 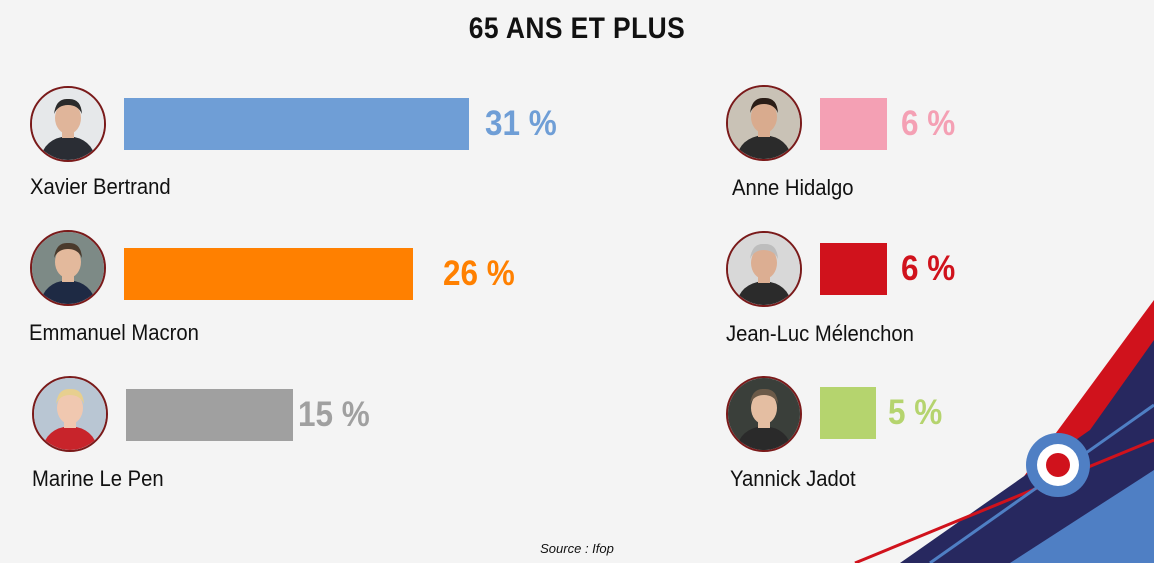 What do you see at coordinates (820, 333) in the screenshot?
I see `candidate-name-jean-luc-melenchon: Jean-Luc Mélenchon` at bounding box center [820, 333].